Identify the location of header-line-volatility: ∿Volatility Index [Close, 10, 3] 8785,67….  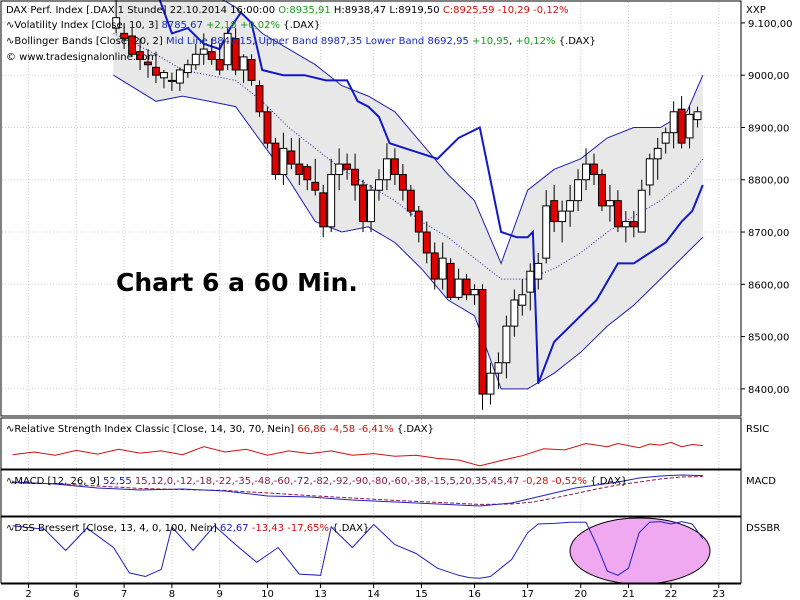
(163, 25).